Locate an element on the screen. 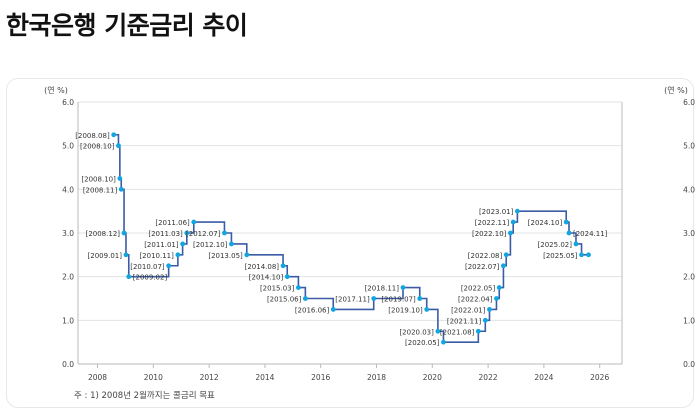 This screenshot has height=408, width=696. data-label: [2024.10] is located at coordinates (545, 223).